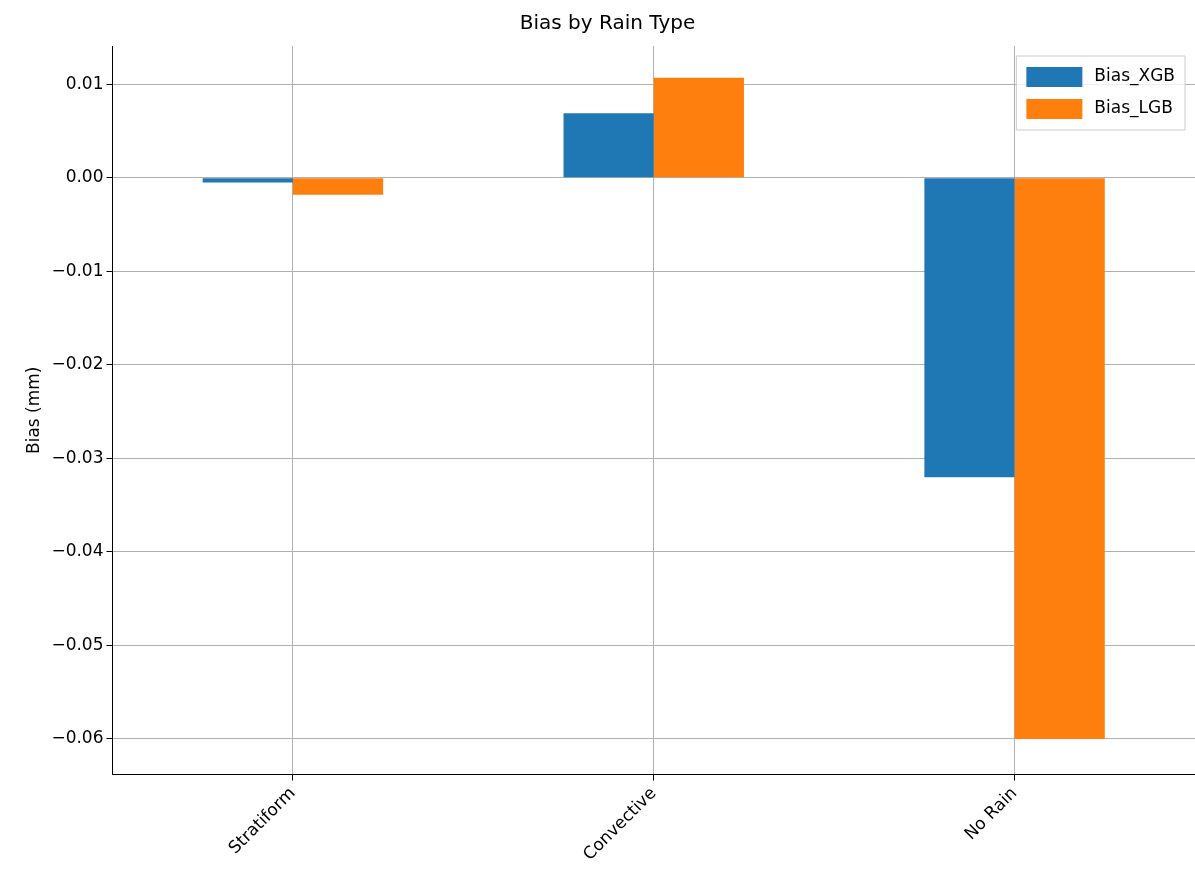  I want to click on y-tick-label: 0.01, so click(84, 82).